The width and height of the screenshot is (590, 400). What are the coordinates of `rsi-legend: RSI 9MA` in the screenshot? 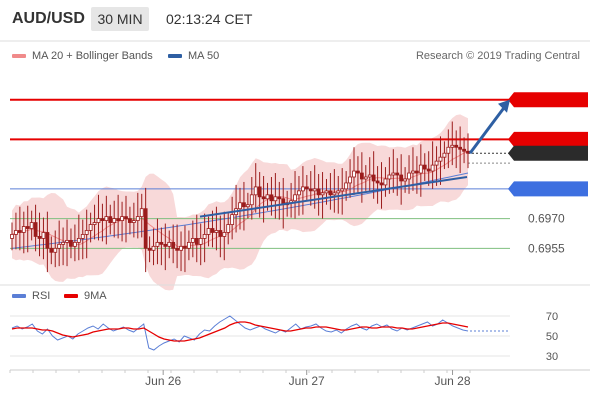 It's located at (150, 297).